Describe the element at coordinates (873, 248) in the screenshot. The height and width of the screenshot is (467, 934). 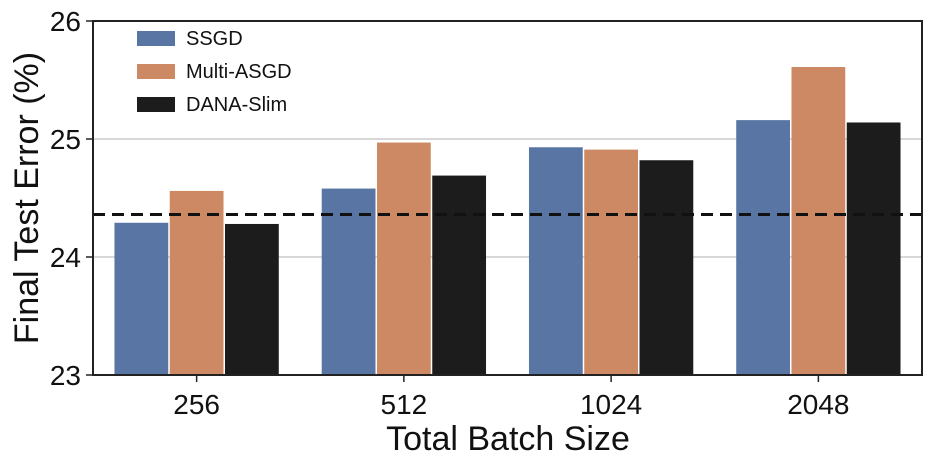
I see `bar-dana-slim-2048` at that location.